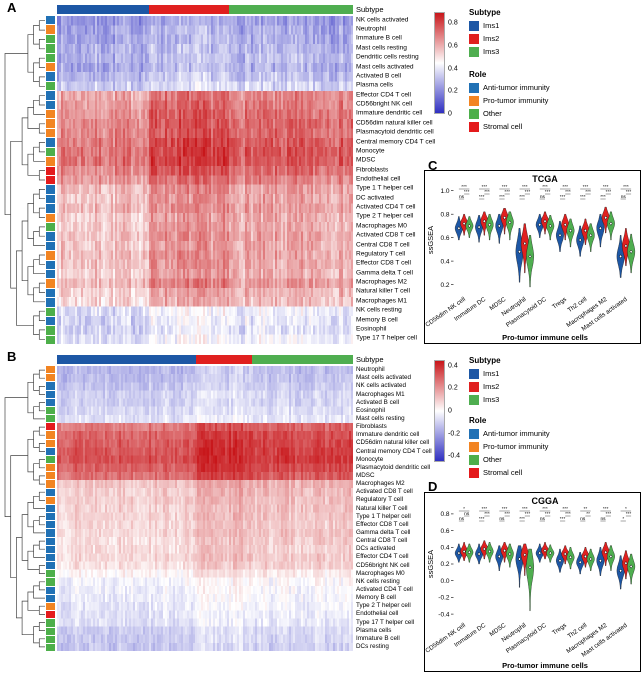 The width and height of the screenshot is (643, 674). What do you see at coordinates (546, 501) in the screenshot?
I see `plot-title: CGGA` at bounding box center [546, 501].